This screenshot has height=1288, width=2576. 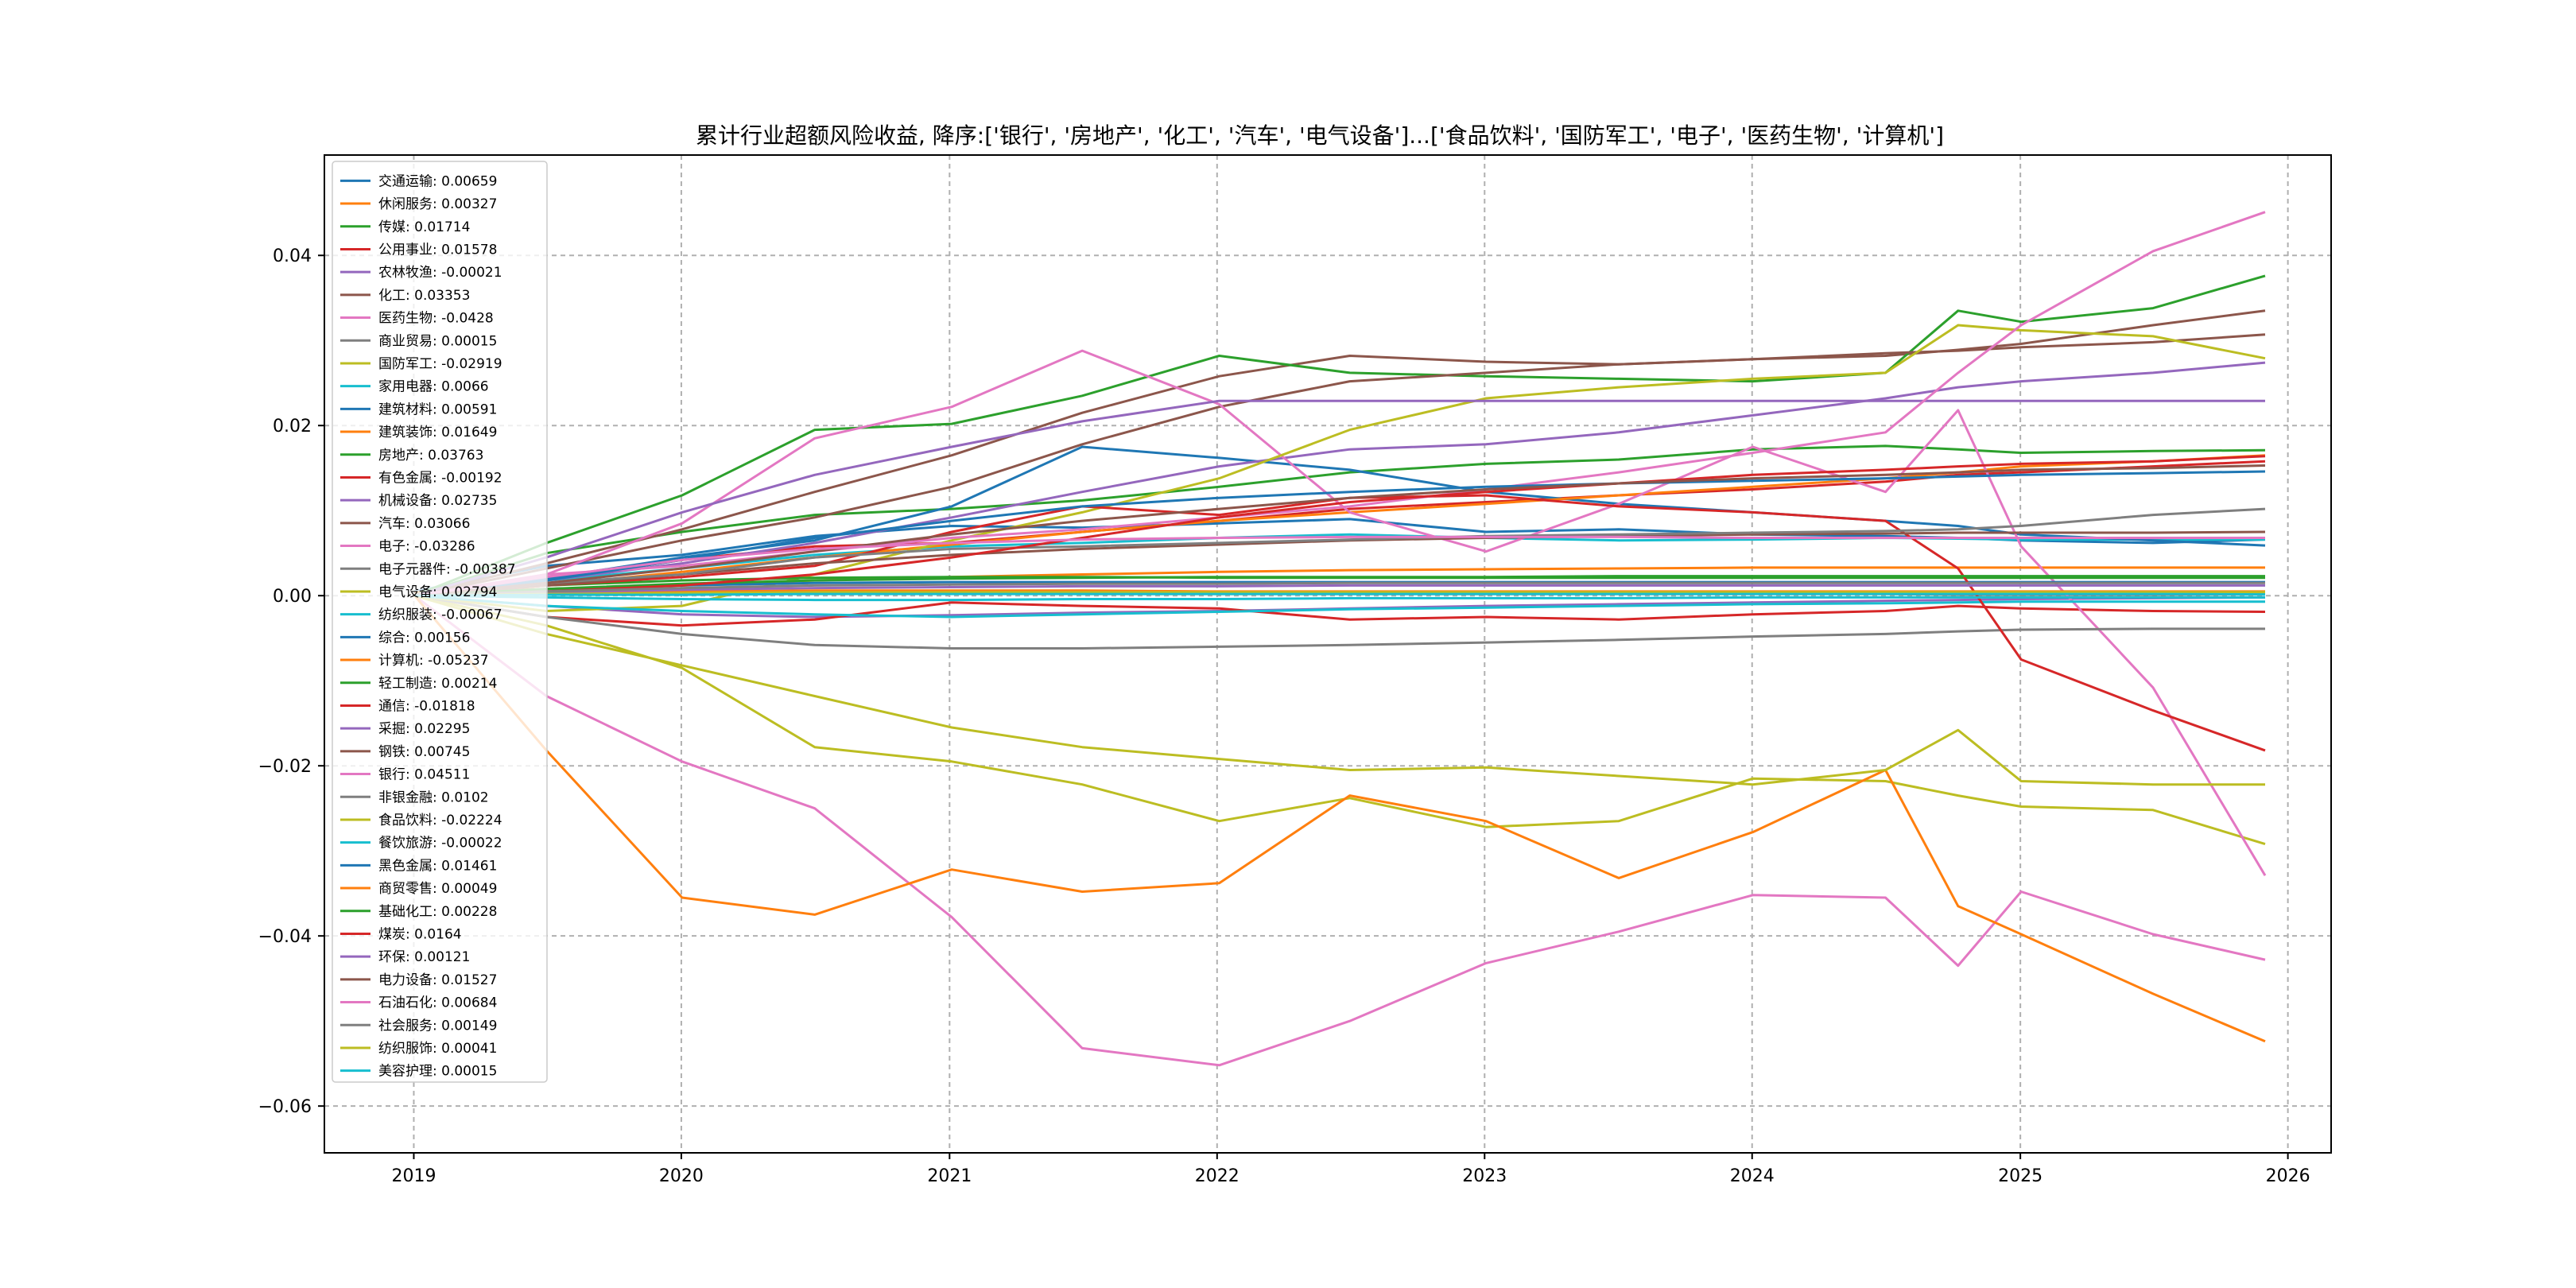 I want to click on x-tick-label: 2024, so click(x=1753, y=1176).